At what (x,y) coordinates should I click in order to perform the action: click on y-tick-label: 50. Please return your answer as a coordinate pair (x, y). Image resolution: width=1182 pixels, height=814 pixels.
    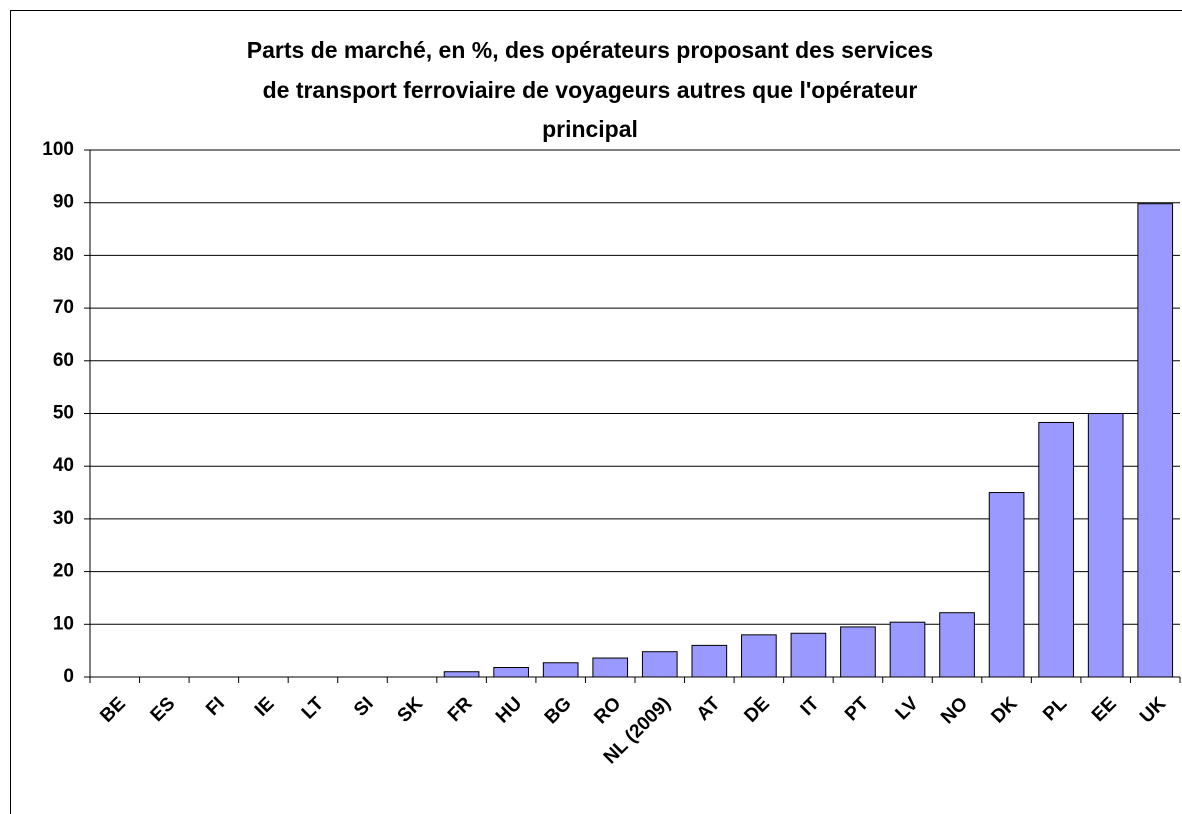
    Looking at the image, I should click on (63, 413).